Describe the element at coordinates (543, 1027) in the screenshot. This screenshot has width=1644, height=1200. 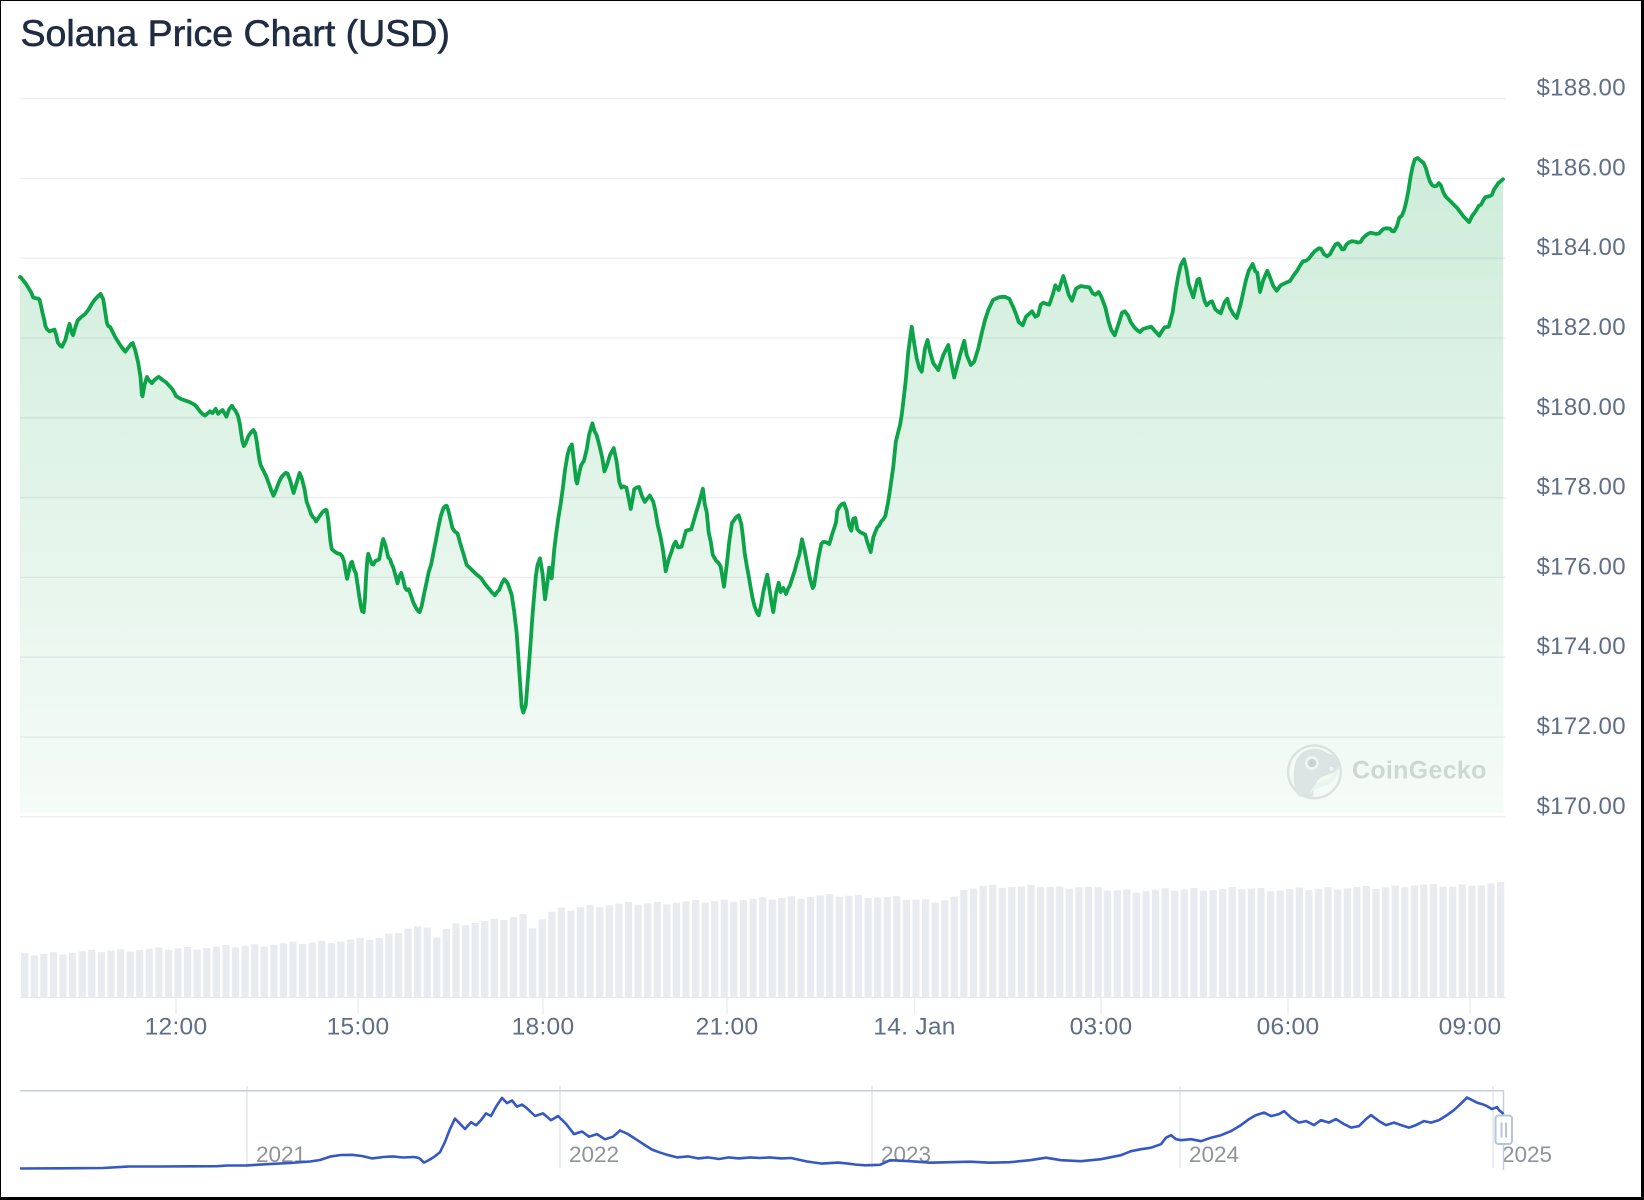
I see `svg-text: 18:00` at that location.